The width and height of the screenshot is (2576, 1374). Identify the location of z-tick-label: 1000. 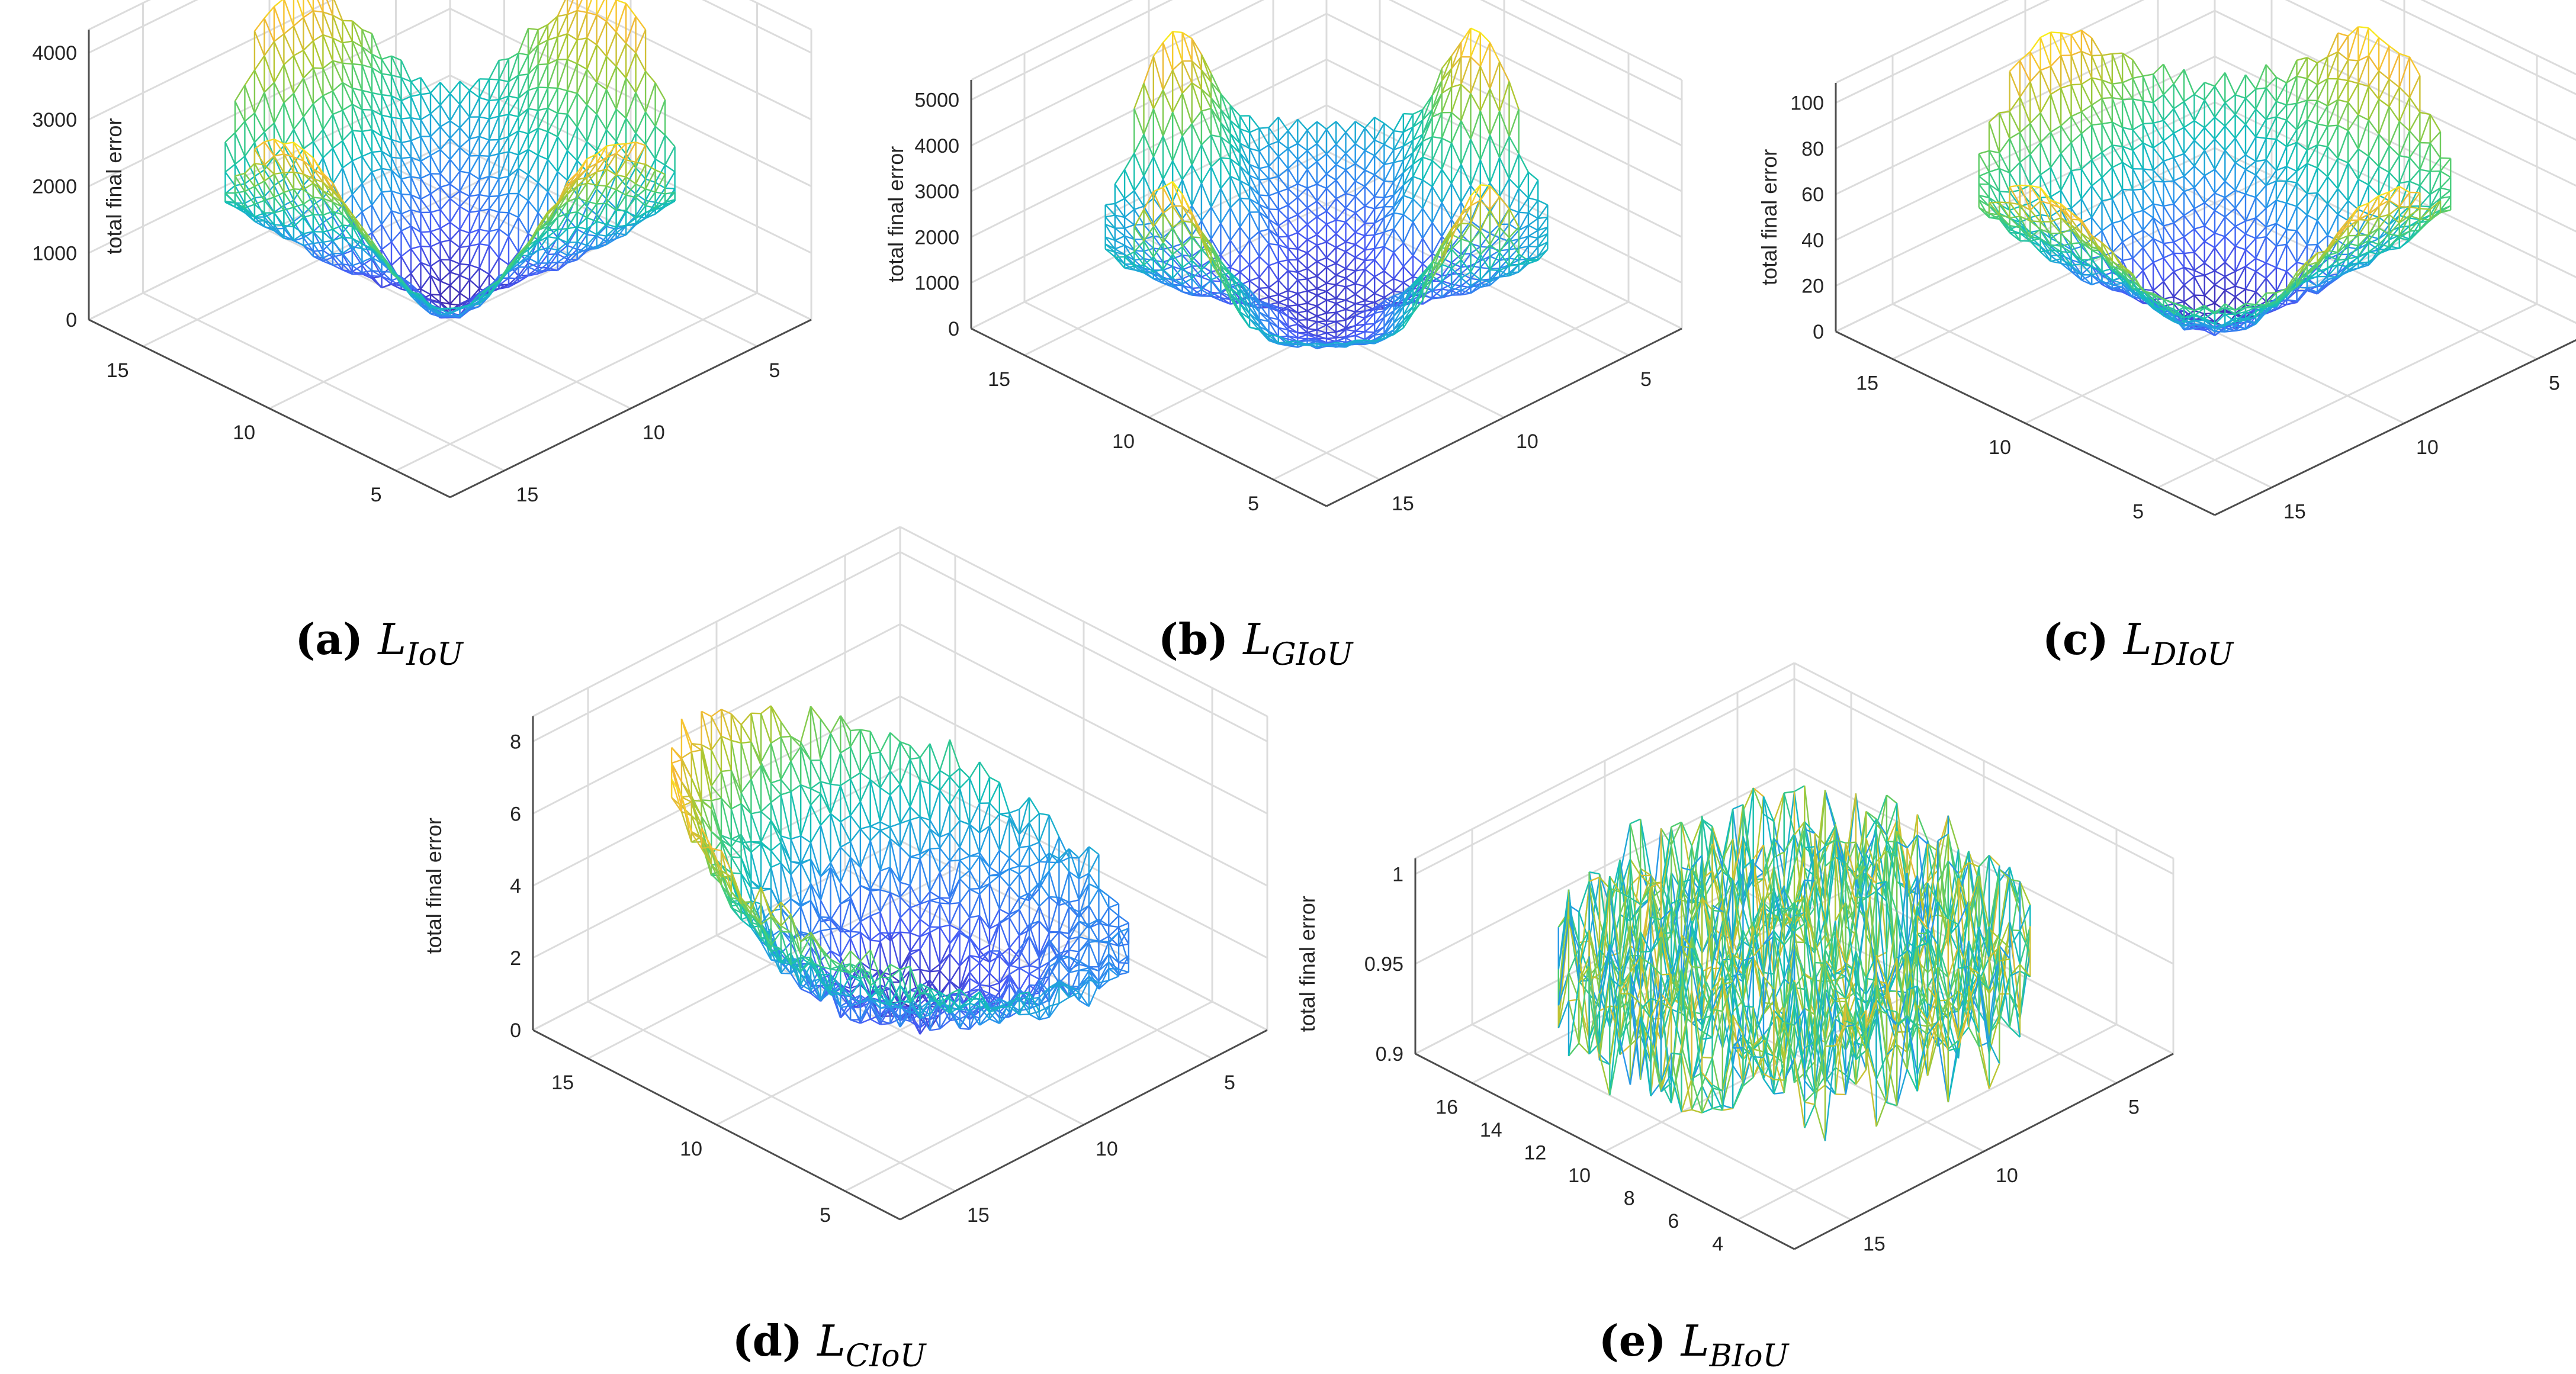
(54, 253).